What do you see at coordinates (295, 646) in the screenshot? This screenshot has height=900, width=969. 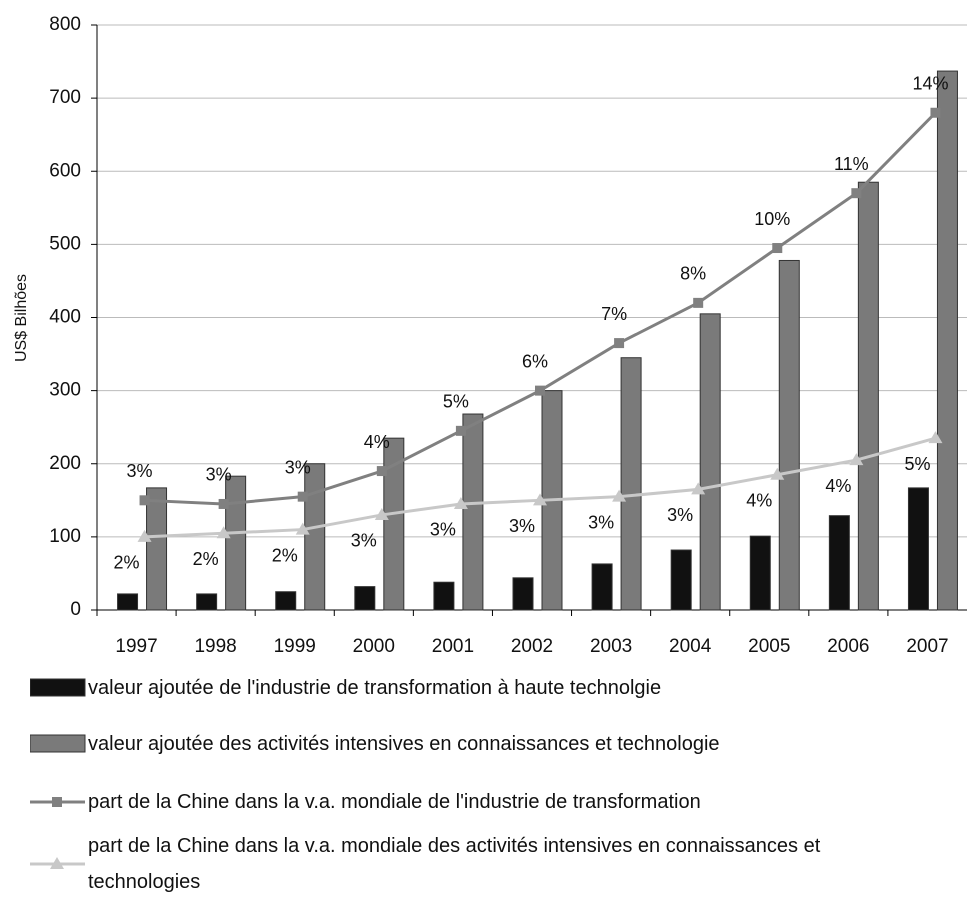 I see `x-tick-label: 1999` at bounding box center [295, 646].